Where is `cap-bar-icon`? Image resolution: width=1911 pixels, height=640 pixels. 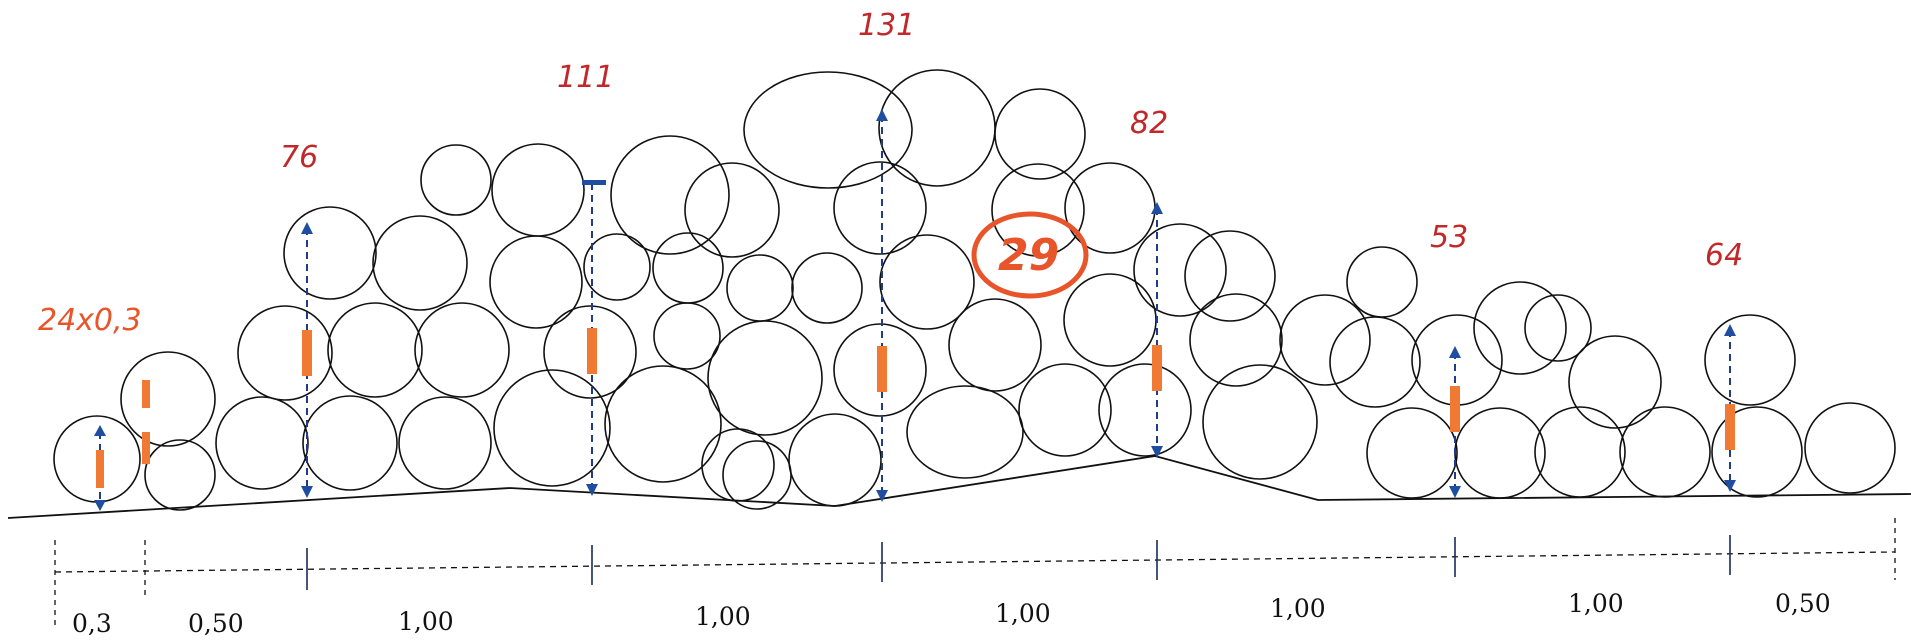 cap-bar-icon is located at coordinates (594, 182).